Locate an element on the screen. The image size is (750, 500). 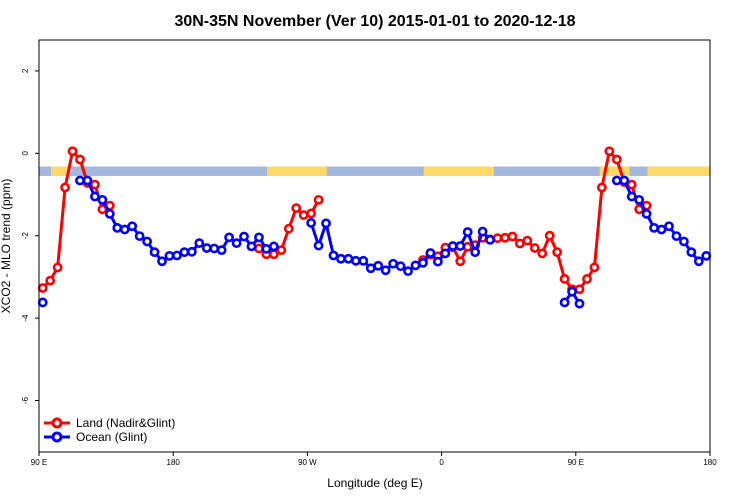
y-axis-label: XCO2 - MLO trend (ppm) is located at coordinates (6, 246).